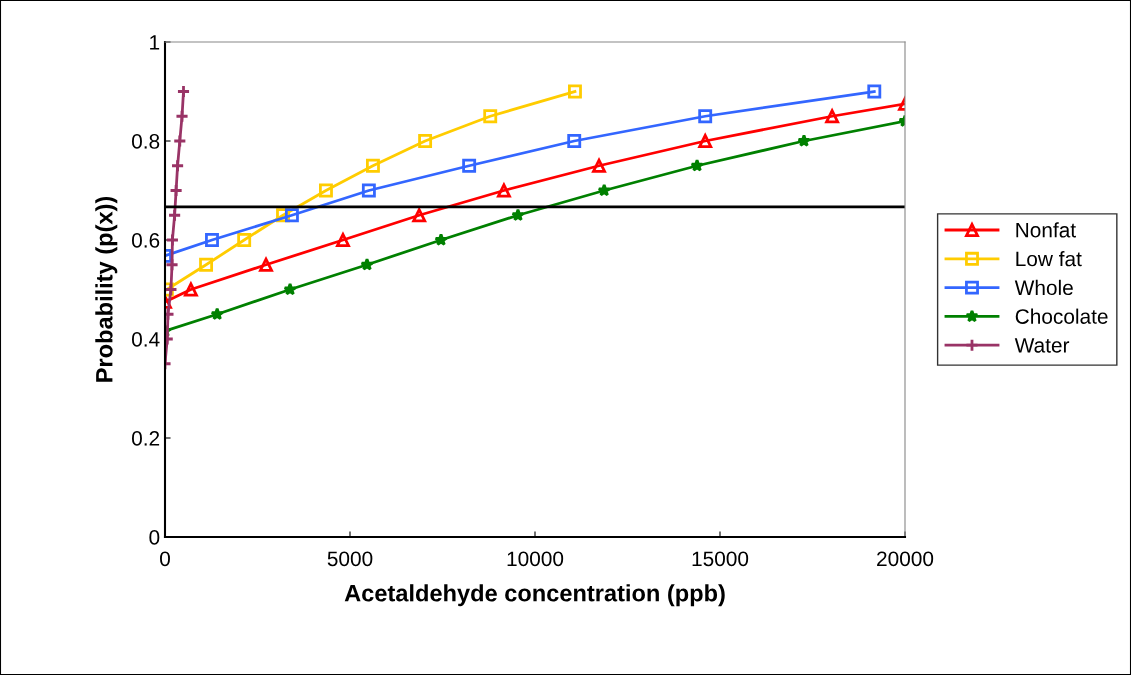 The width and height of the screenshot is (1131, 675). I want to click on legend-label: Low fat, so click(1049, 259).